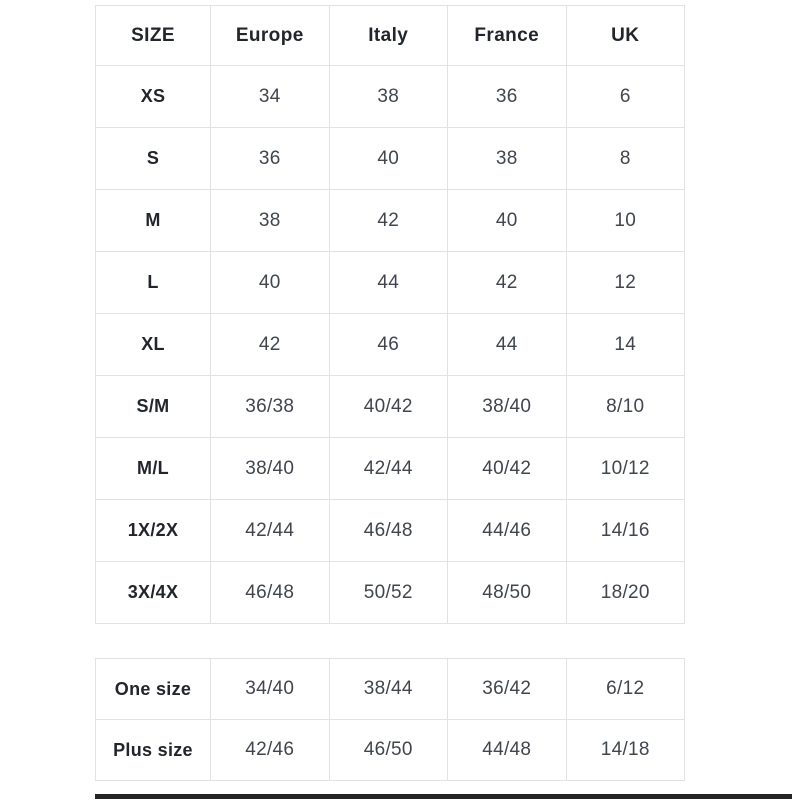 This screenshot has width=800, height=800. I want to click on table-row: L 40 44 42 12, so click(390, 282).